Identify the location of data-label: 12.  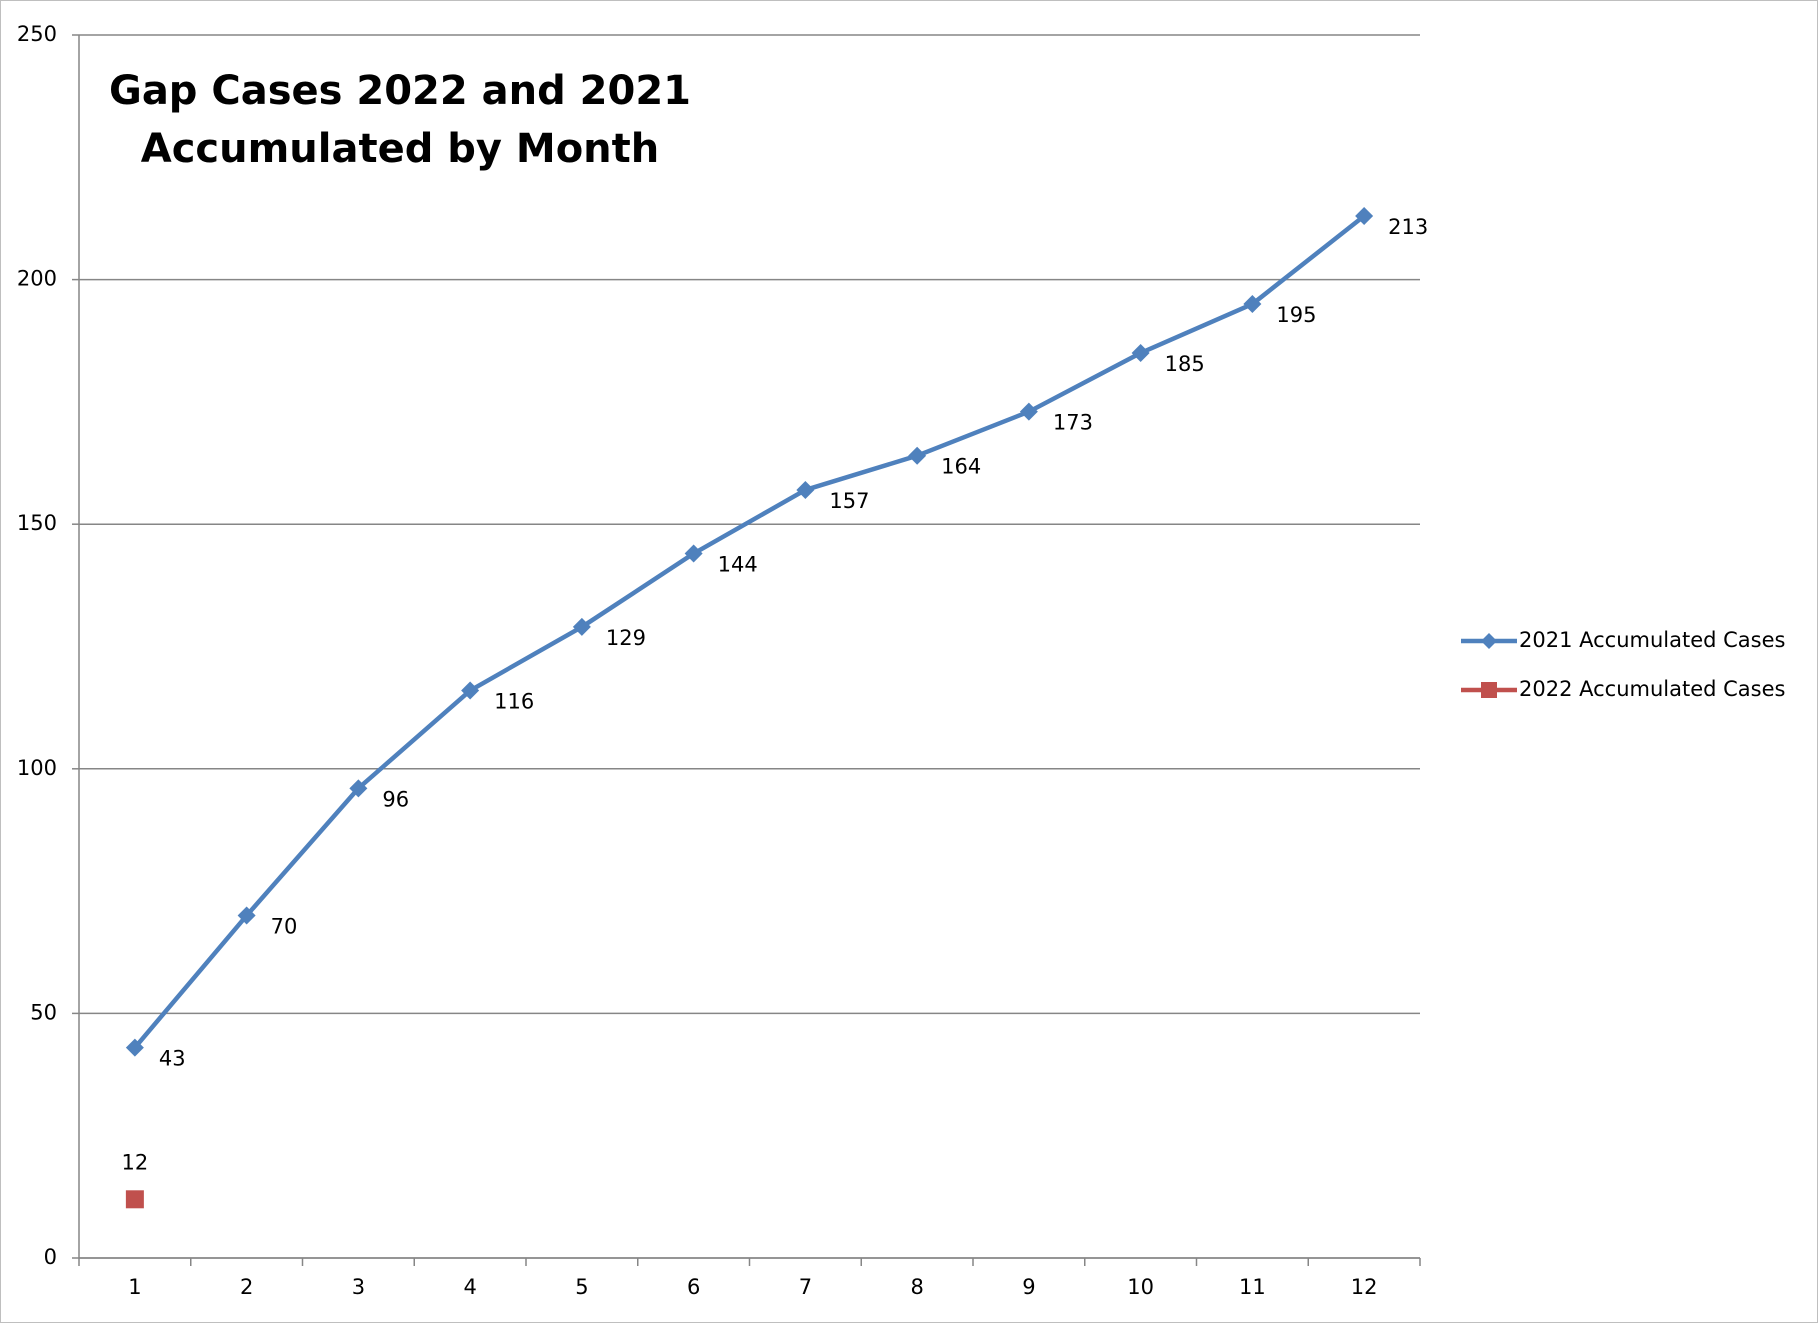
(135, 1162).